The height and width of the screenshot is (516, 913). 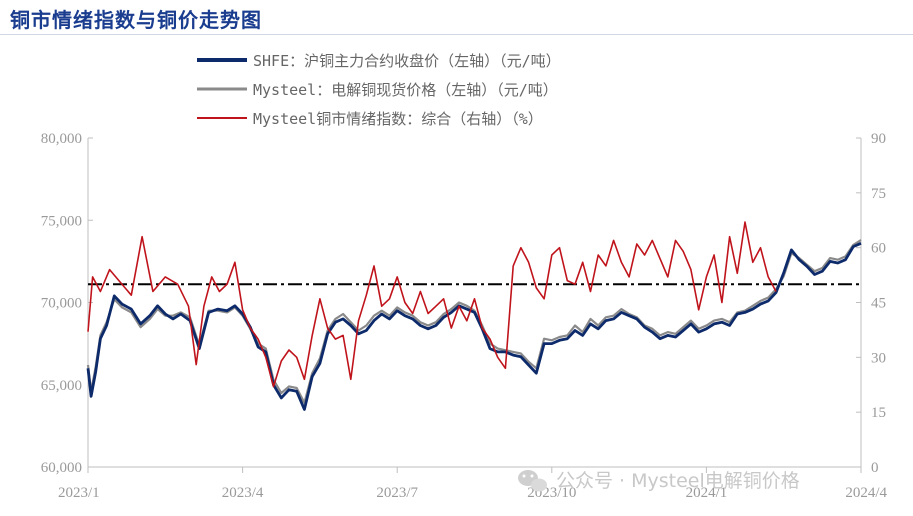 I want to click on x-tick-label: 2024/4, so click(x=866, y=493).